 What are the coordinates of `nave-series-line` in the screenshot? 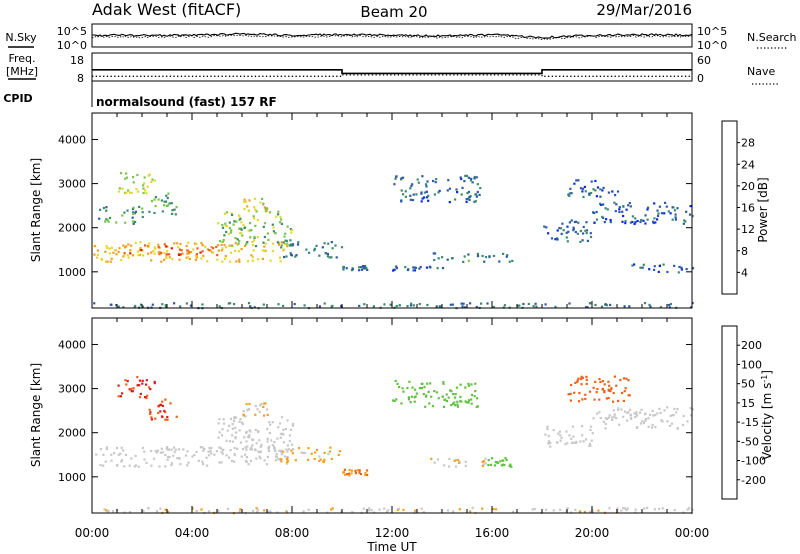 It's located at (392, 75).